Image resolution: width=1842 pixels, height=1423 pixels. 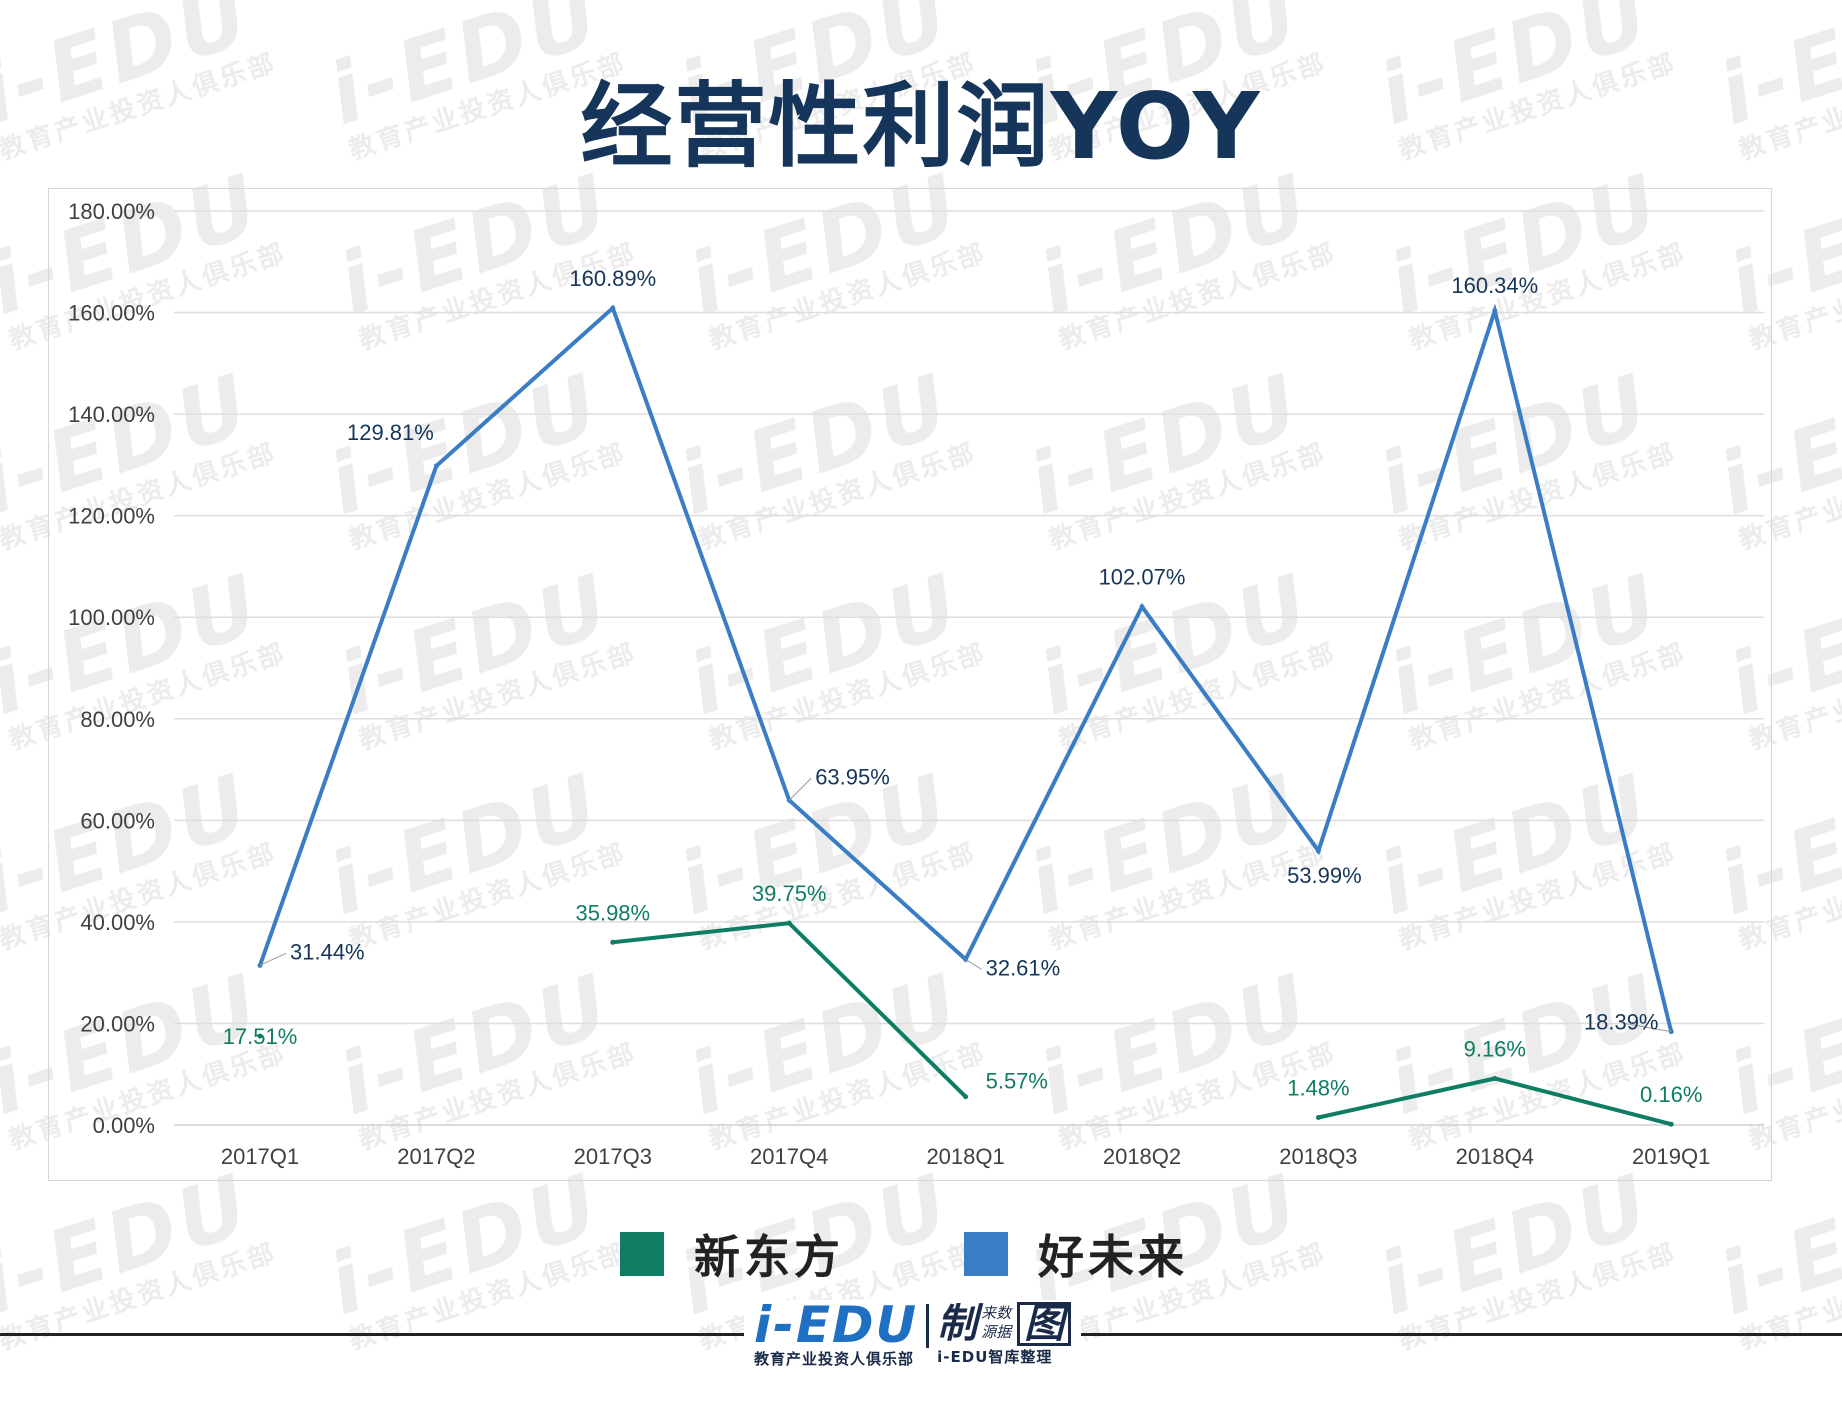 I want to click on x-tick-label: 2017Q2, so click(x=436, y=1156).